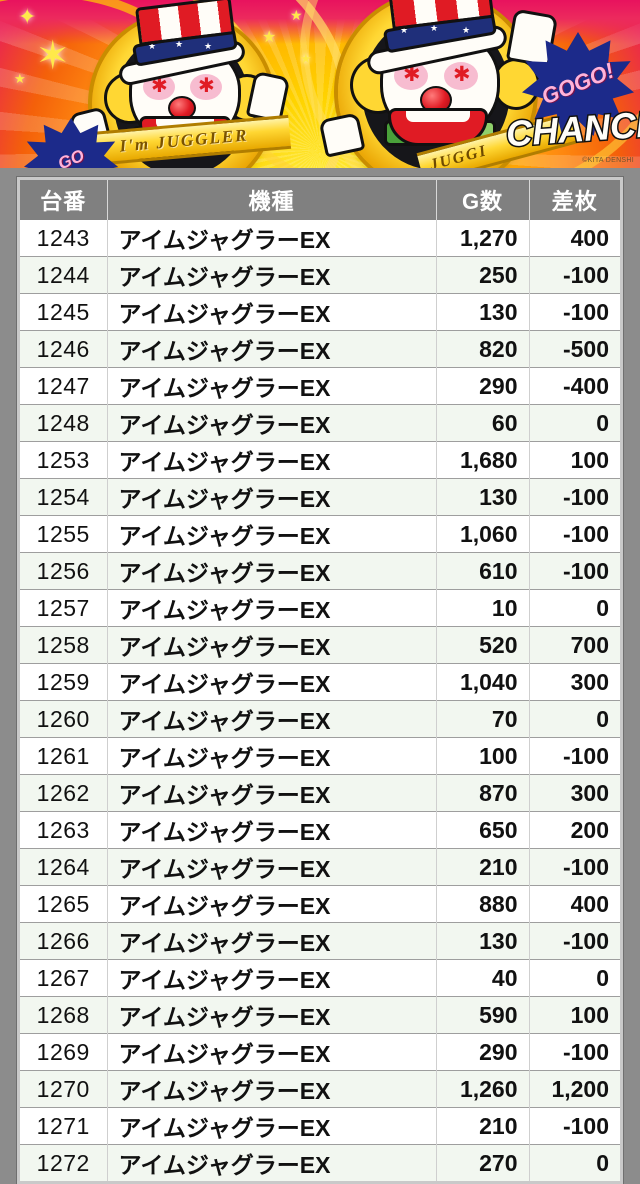  Describe the element at coordinates (577, 83) in the screenshot. I see `gogo-label: GOGO!` at that location.